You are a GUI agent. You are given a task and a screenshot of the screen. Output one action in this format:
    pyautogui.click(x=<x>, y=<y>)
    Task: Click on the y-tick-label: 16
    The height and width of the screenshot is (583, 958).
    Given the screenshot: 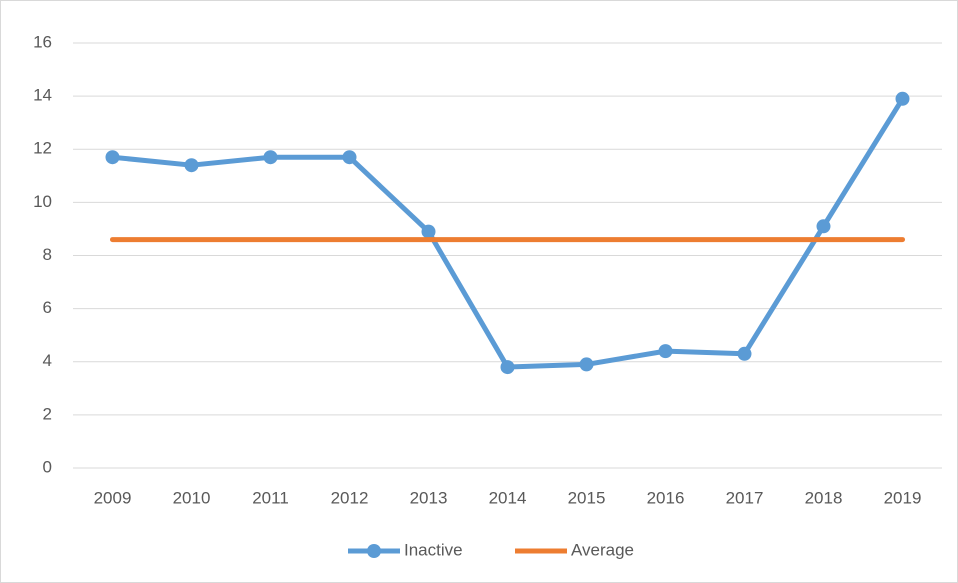 What is the action you would take?
    pyautogui.click(x=42, y=41)
    